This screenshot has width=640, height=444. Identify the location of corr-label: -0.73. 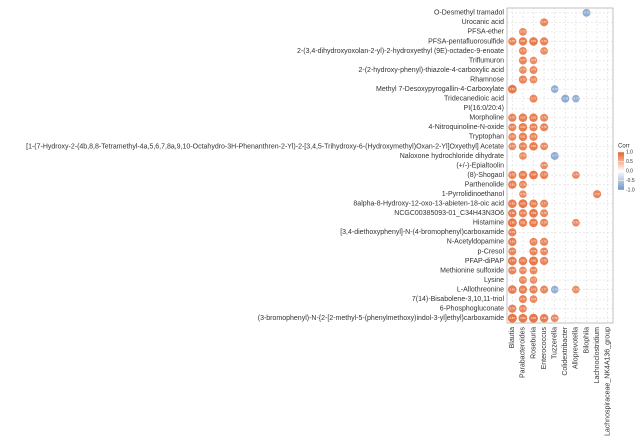
(576, 98).